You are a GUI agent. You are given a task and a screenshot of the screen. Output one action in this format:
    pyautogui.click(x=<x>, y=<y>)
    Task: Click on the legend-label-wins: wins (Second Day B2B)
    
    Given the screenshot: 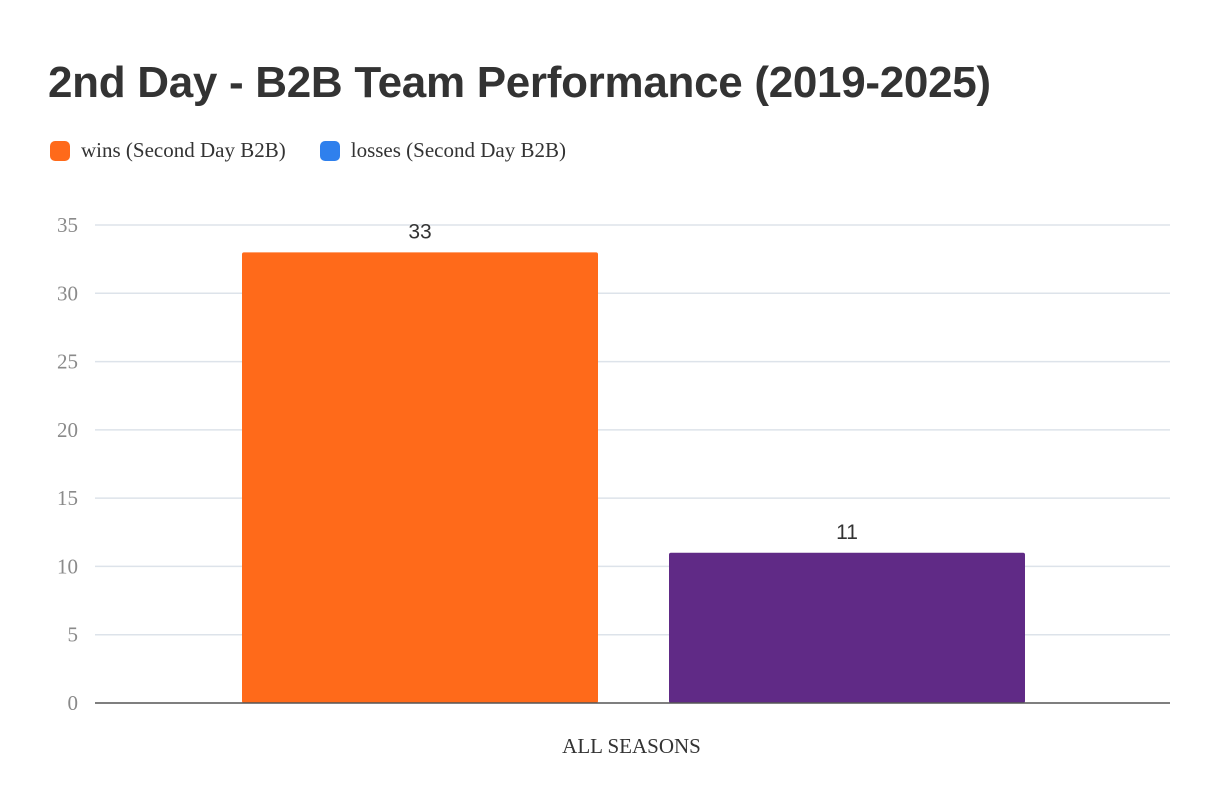 What is the action you would take?
    pyautogui.click(x=183, y=150)
    